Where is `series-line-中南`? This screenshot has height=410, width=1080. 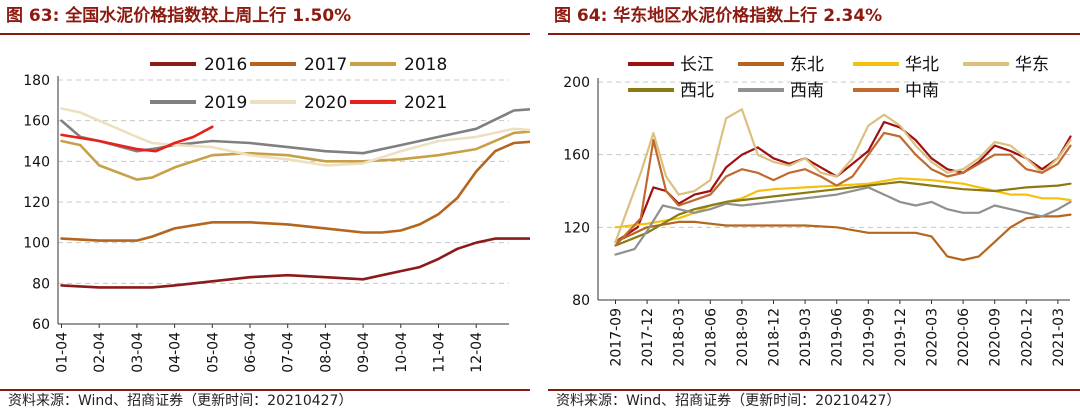
series-line-中南 is located at coordinates (843, 189).